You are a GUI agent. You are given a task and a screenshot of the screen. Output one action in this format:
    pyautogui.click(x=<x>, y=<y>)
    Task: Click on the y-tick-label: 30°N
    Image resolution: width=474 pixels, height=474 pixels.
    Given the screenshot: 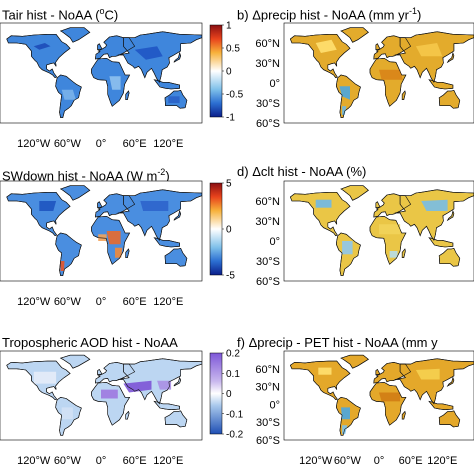 What is the action you would take?
    pyautogui.click(x=267, y=222)
    